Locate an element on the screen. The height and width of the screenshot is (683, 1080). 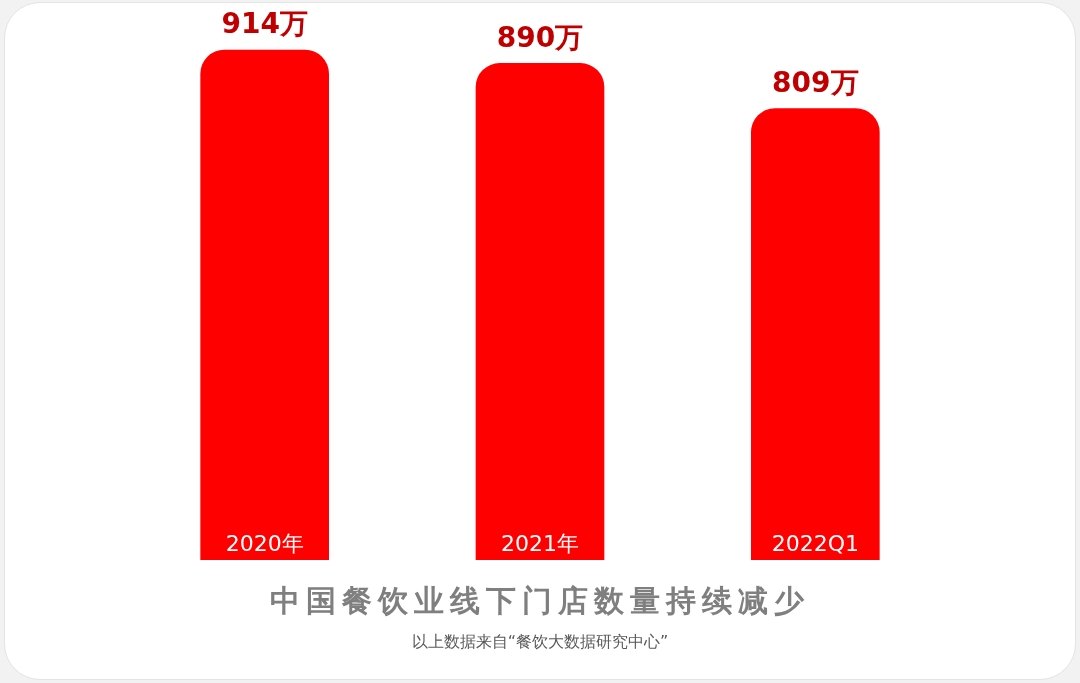
x-tick-label: 2022Q1 is located at coordinates (815, 543).